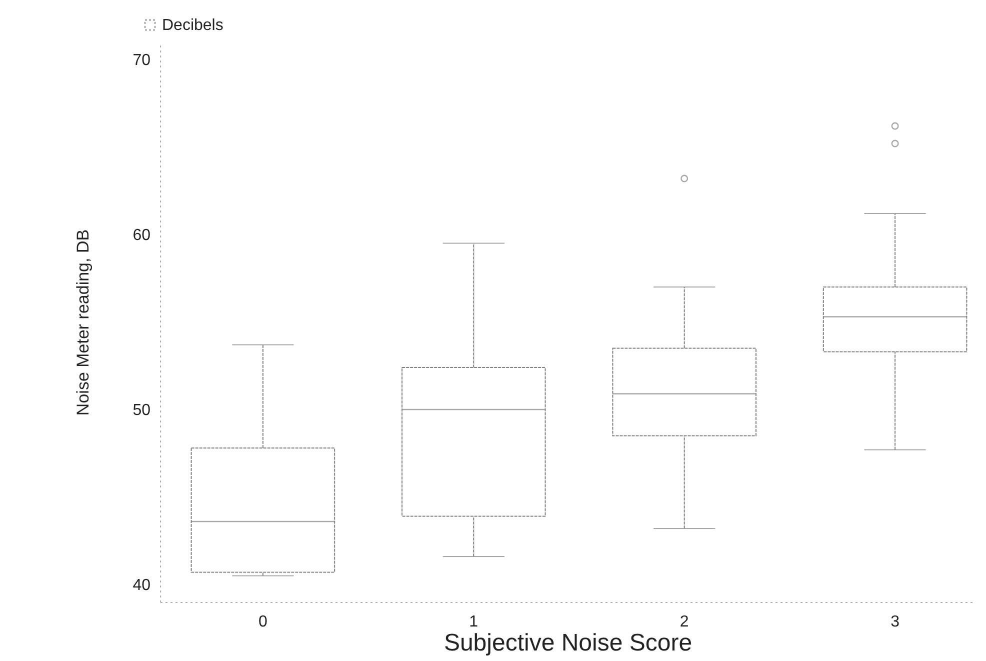  I want to click on x-tick-label: 0, so click(263, 622).